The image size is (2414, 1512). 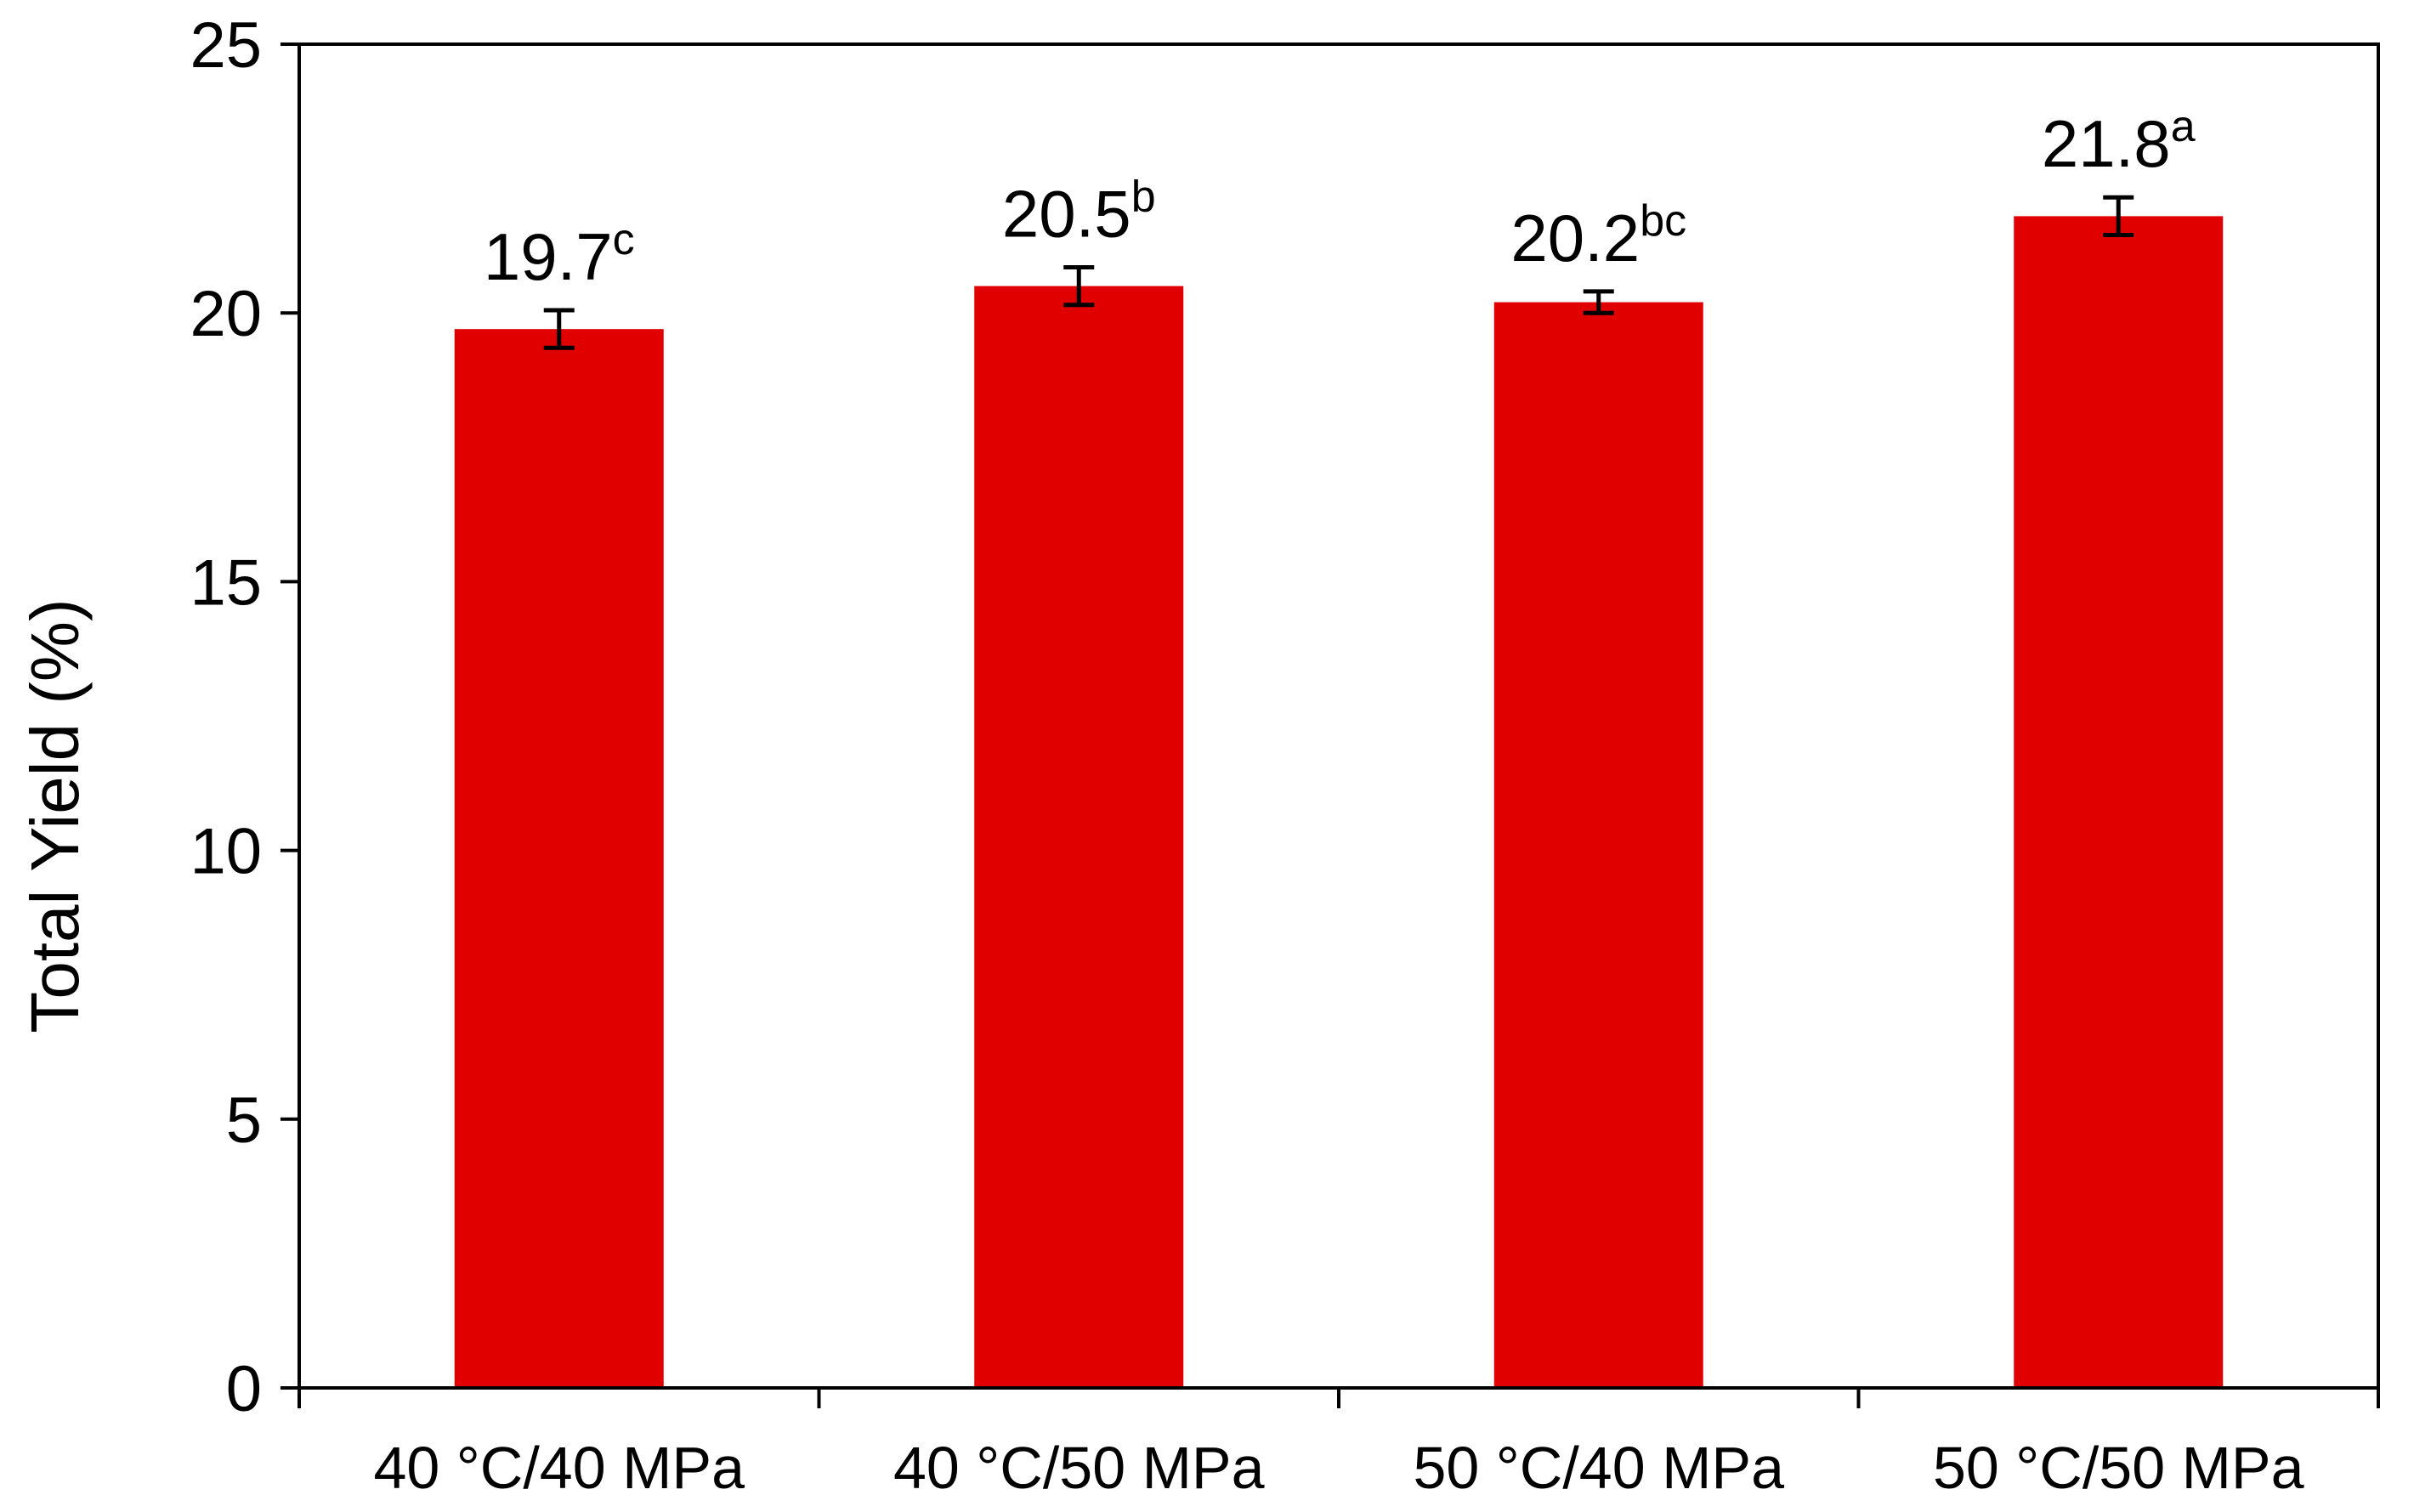 I want to click on data-label: 19.7c, so click(x=559, y=254).